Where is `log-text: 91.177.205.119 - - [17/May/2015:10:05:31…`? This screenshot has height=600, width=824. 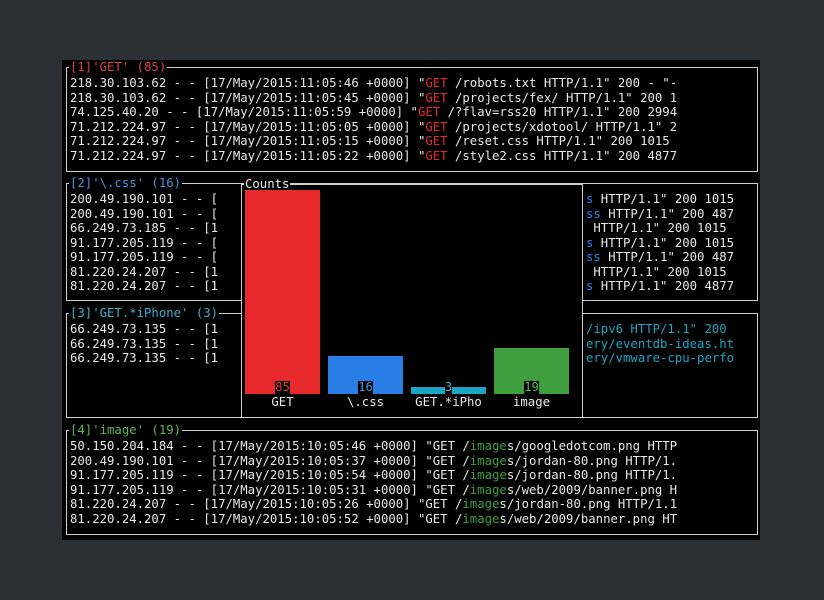 log-text: 91.177.205.119 - - [17/May/2015:10:05:31… is located at coordinates (270, 489).